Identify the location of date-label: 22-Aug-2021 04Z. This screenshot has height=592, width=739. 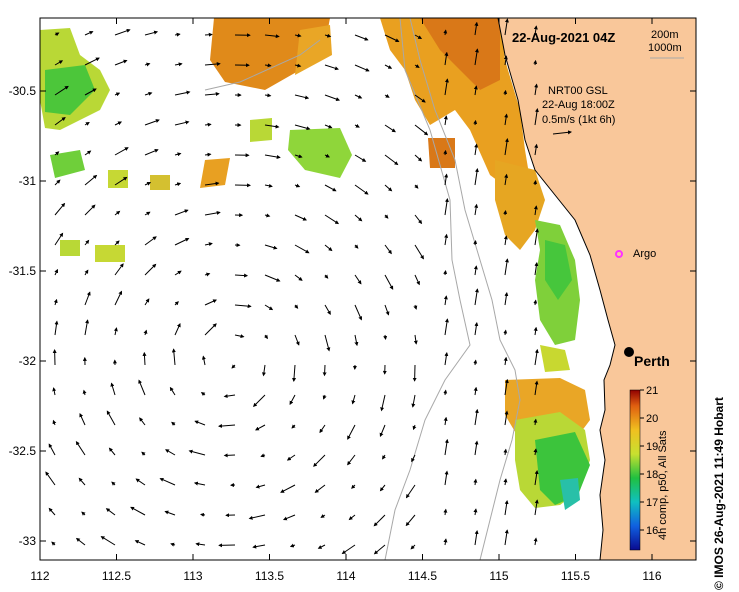
(563, 37).